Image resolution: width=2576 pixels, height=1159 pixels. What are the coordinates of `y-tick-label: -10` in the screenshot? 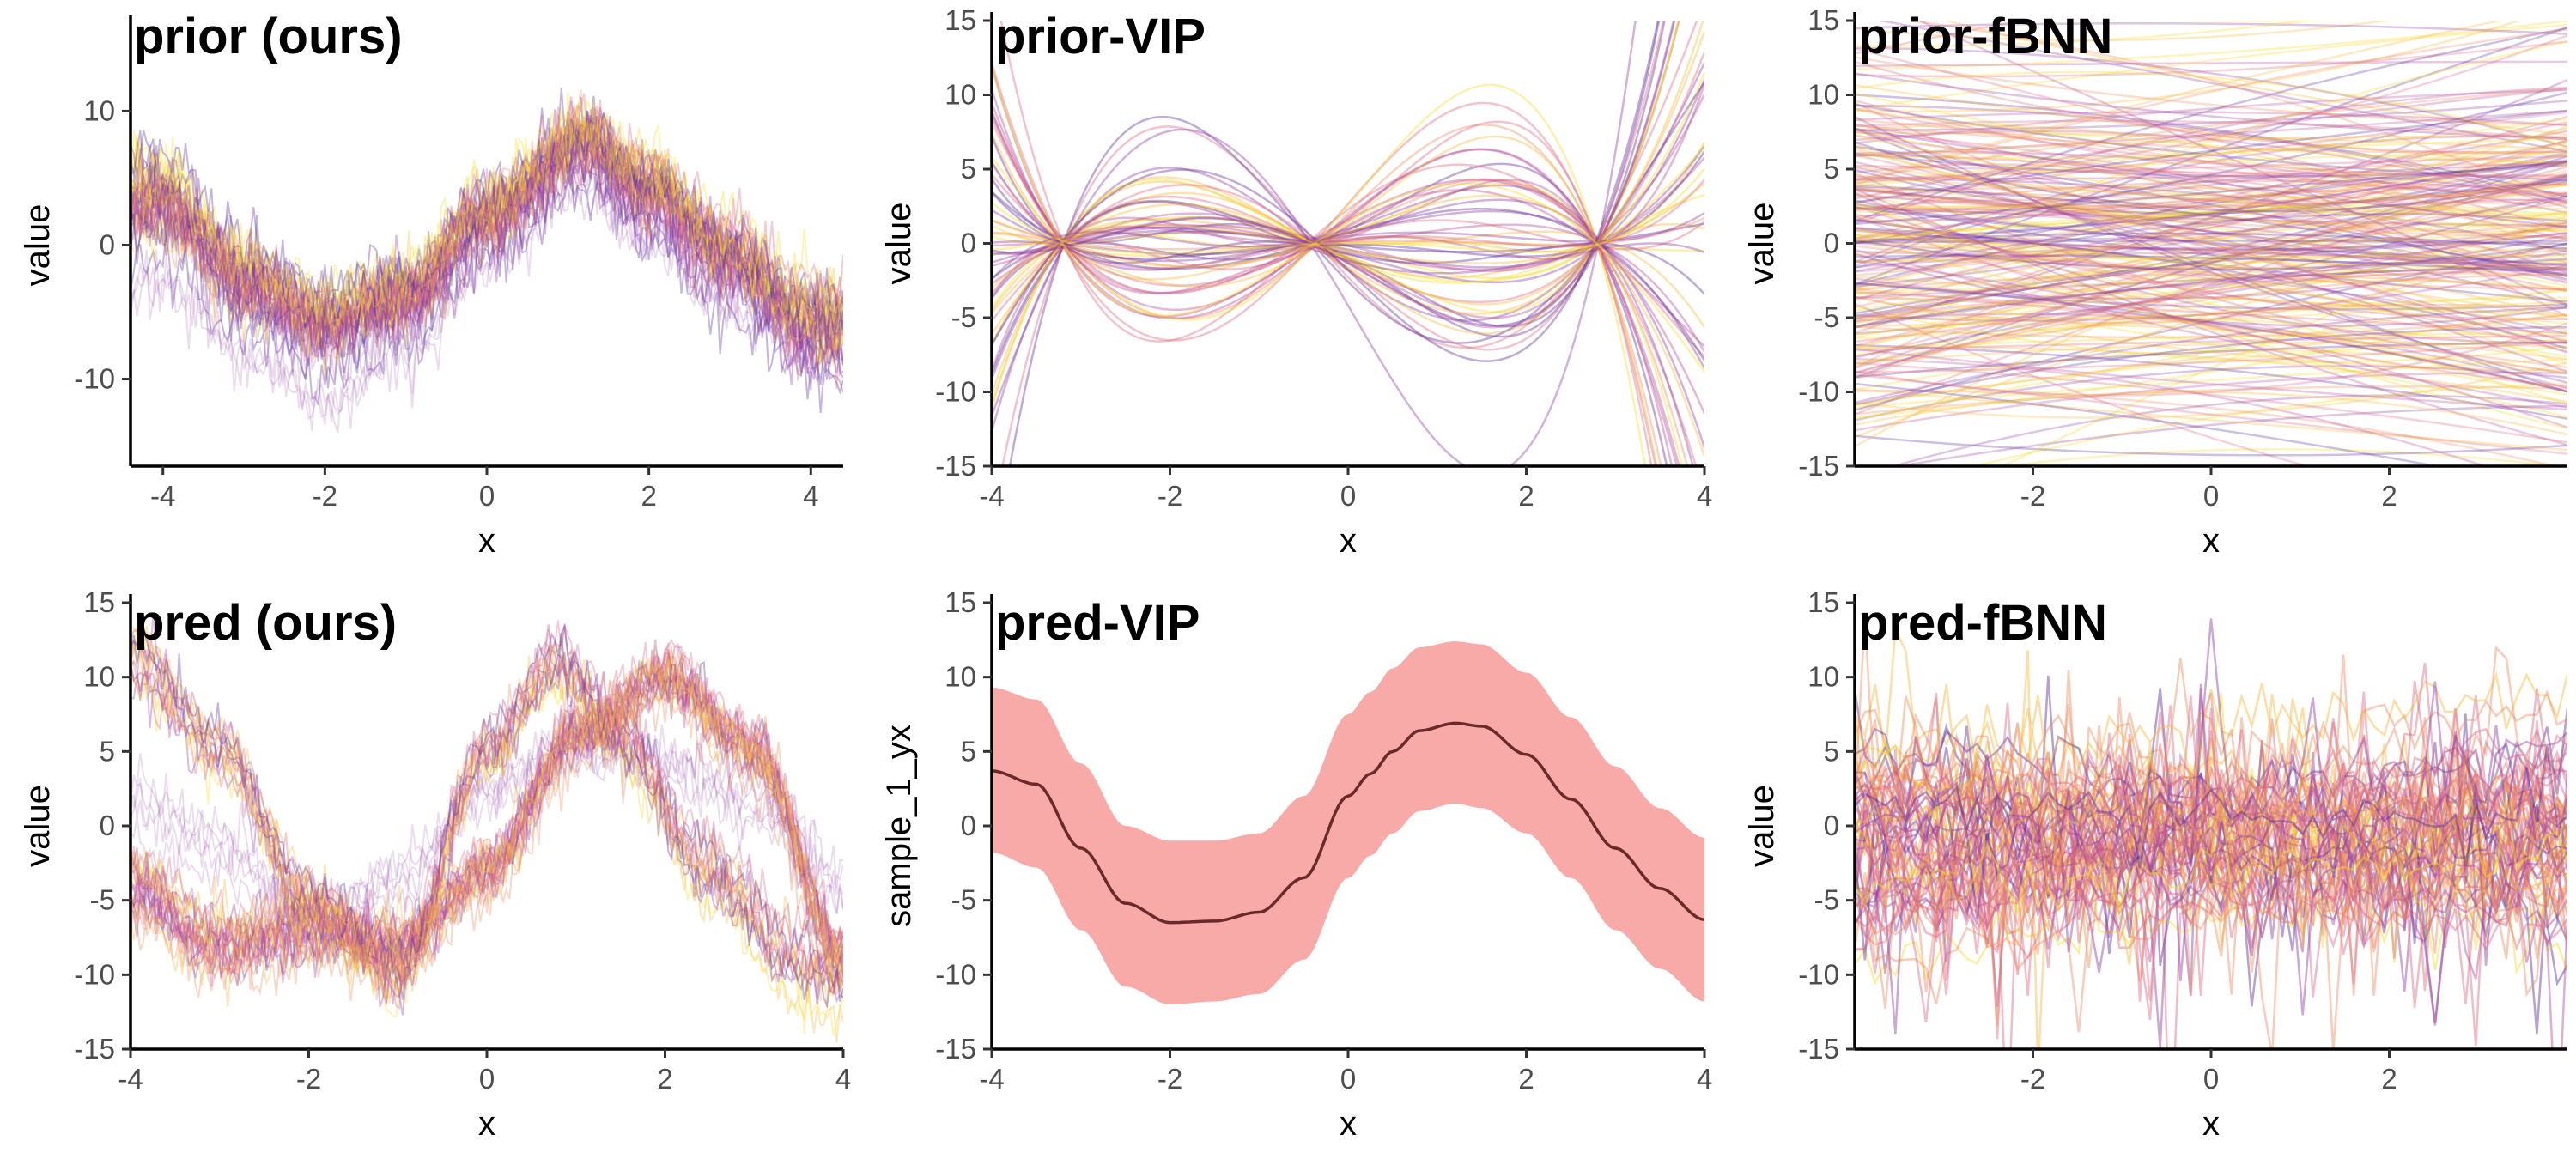 It's located at (1819, 392).